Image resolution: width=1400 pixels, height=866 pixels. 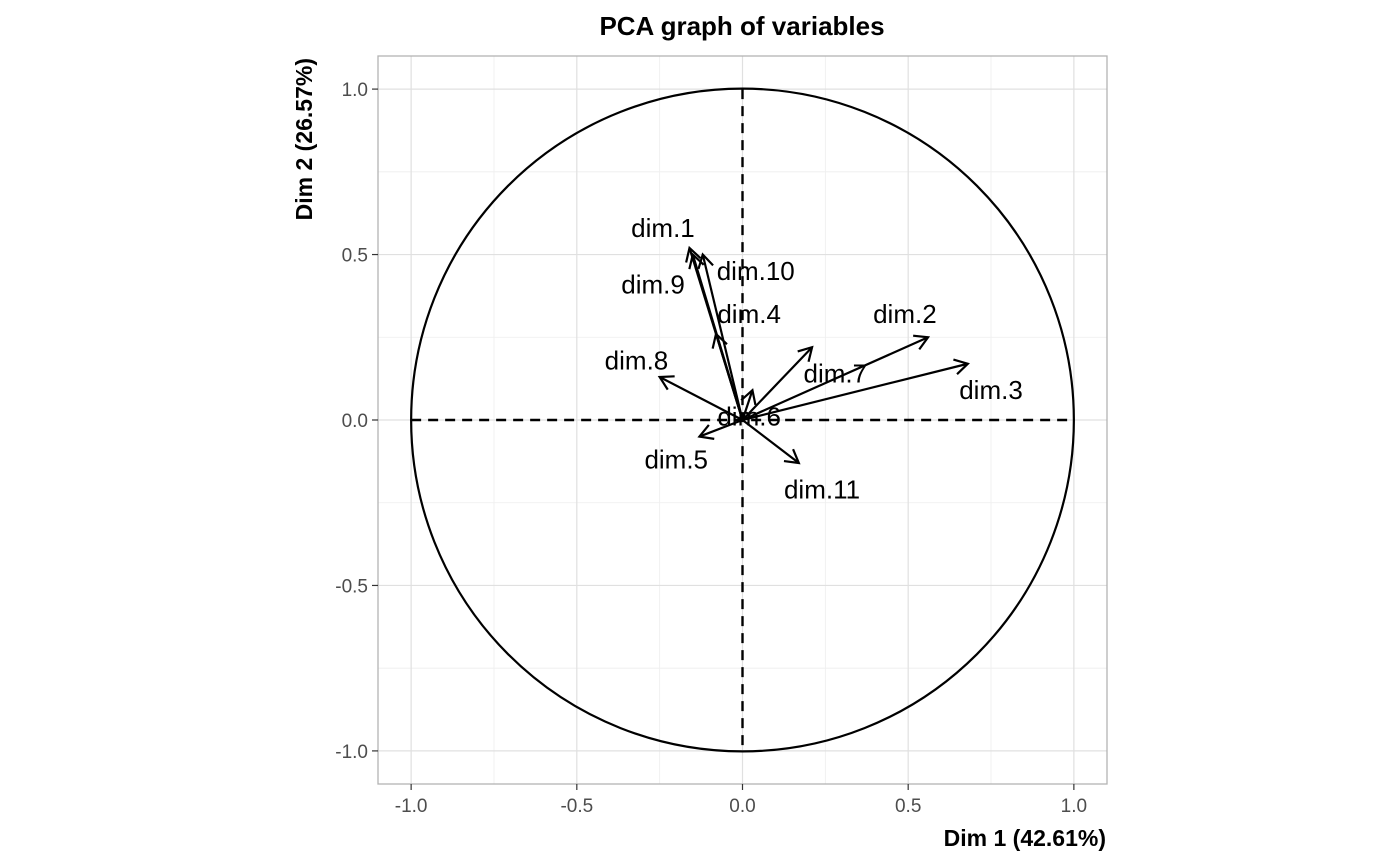 What do you see at coordinates (653, 284) in the screenshot?
I see `variable-label-dim-9: dim.9` at bounding box center [653, 284].